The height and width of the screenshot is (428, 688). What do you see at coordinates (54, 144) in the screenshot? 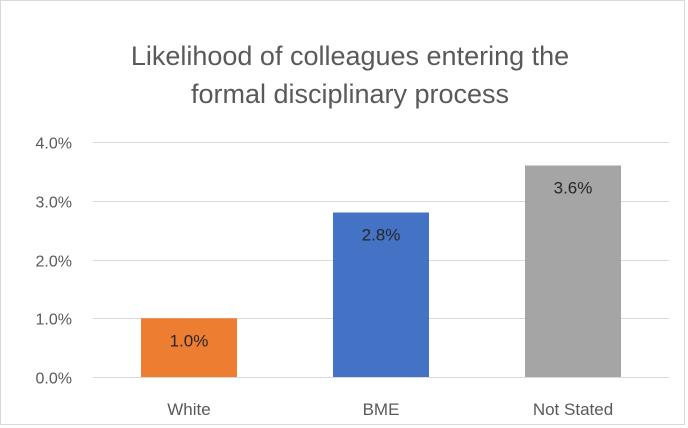
I see `y-tick-label: 4.0%` at bounding box center [54, 144].